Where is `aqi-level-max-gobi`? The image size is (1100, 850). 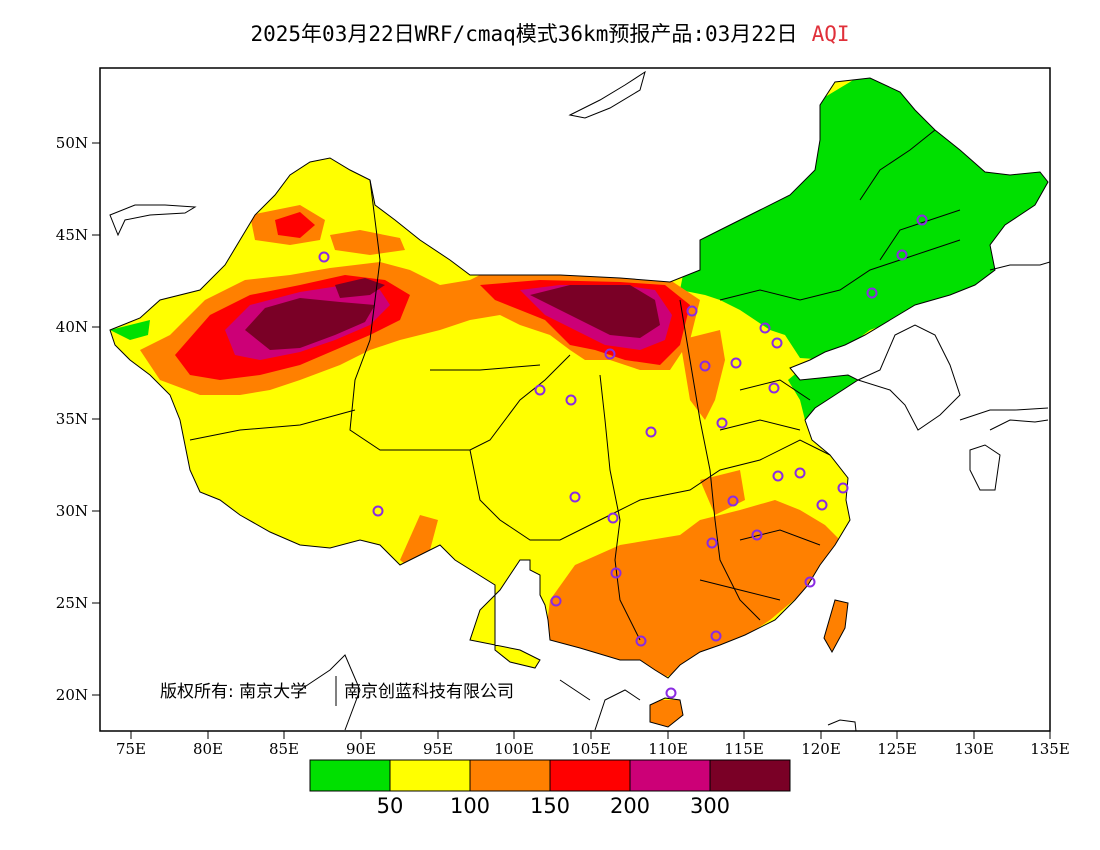
aqi-level-max-gobi is located at coordinates (595, 311).